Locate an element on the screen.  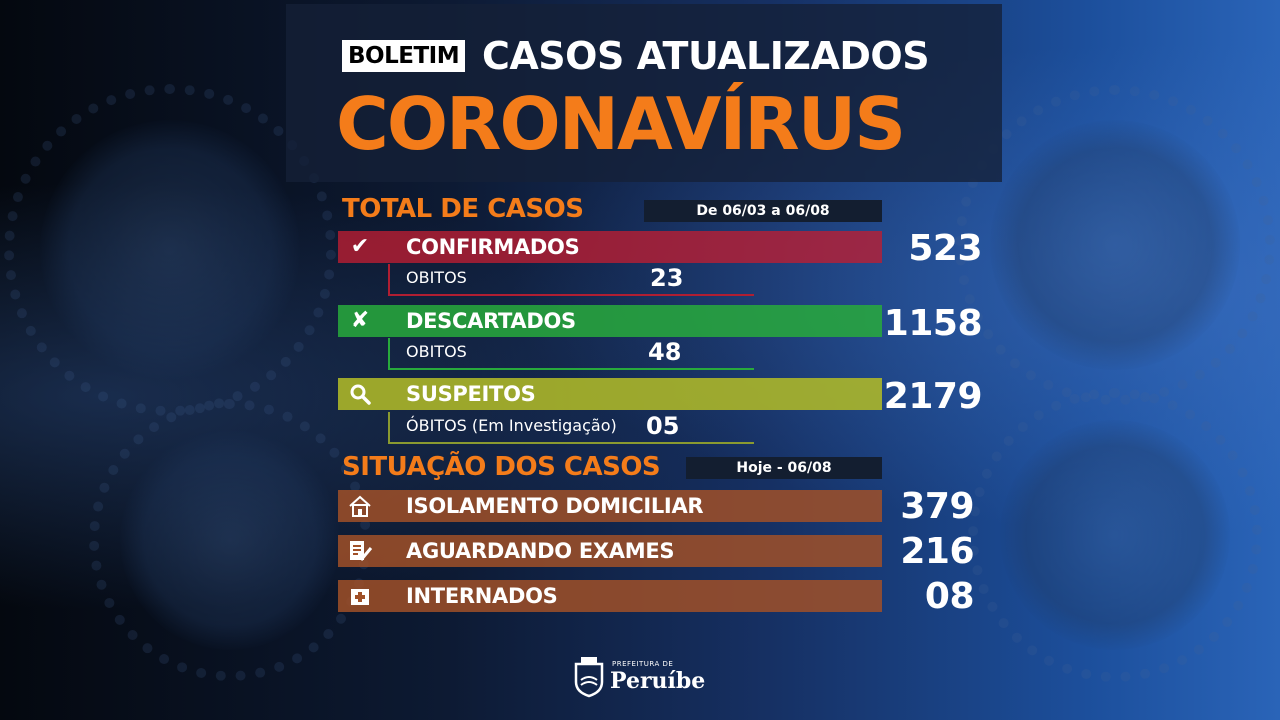
confirmados-value: 523 is located at coordinates (945, 248).